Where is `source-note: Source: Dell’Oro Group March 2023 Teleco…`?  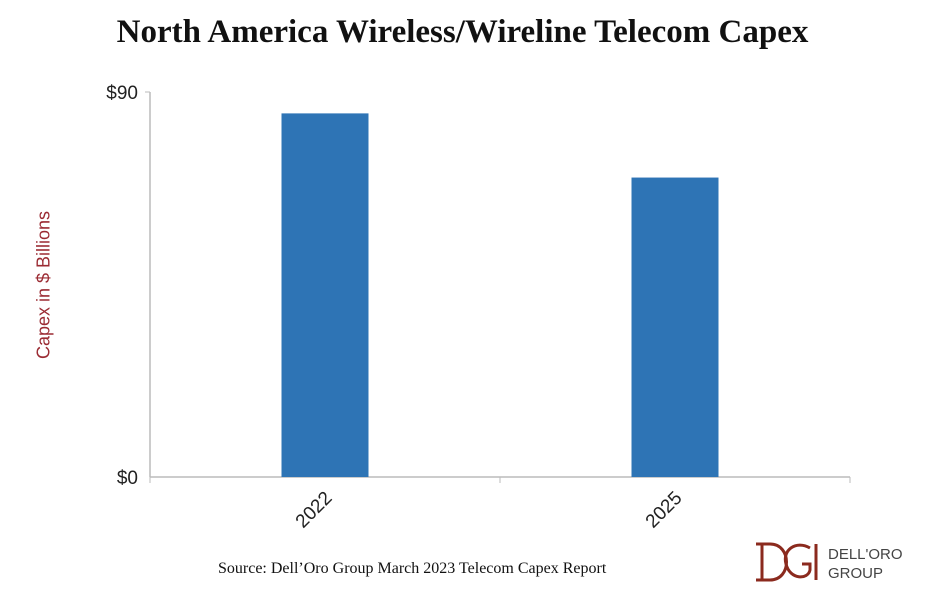
source-note: Source: Dell’Oro Group March 2023 Teleco… is located at coordinates (412, 568).